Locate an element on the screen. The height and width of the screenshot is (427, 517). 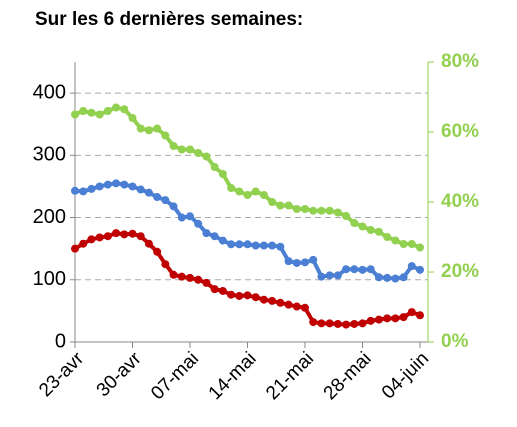
x-tick-label: 23-avr is located at coordinates (61, 374).